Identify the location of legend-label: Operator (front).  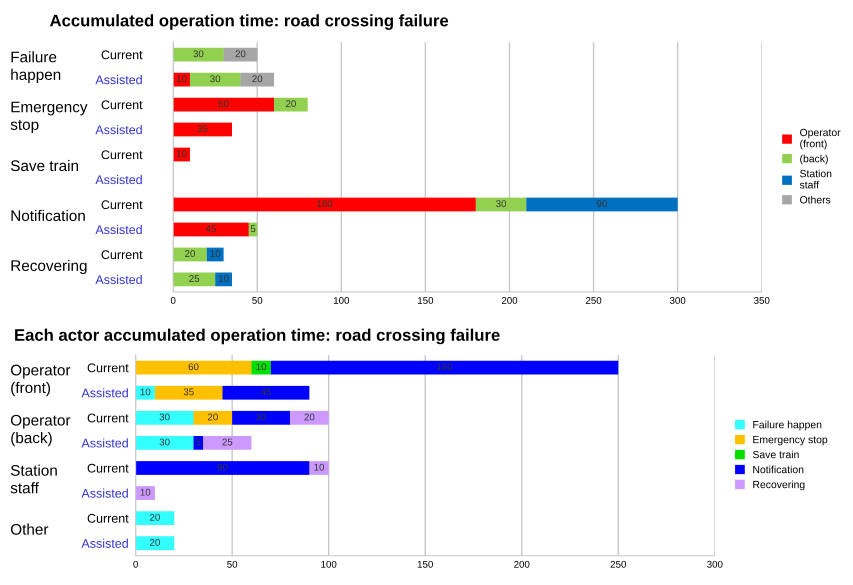
(820, 139).